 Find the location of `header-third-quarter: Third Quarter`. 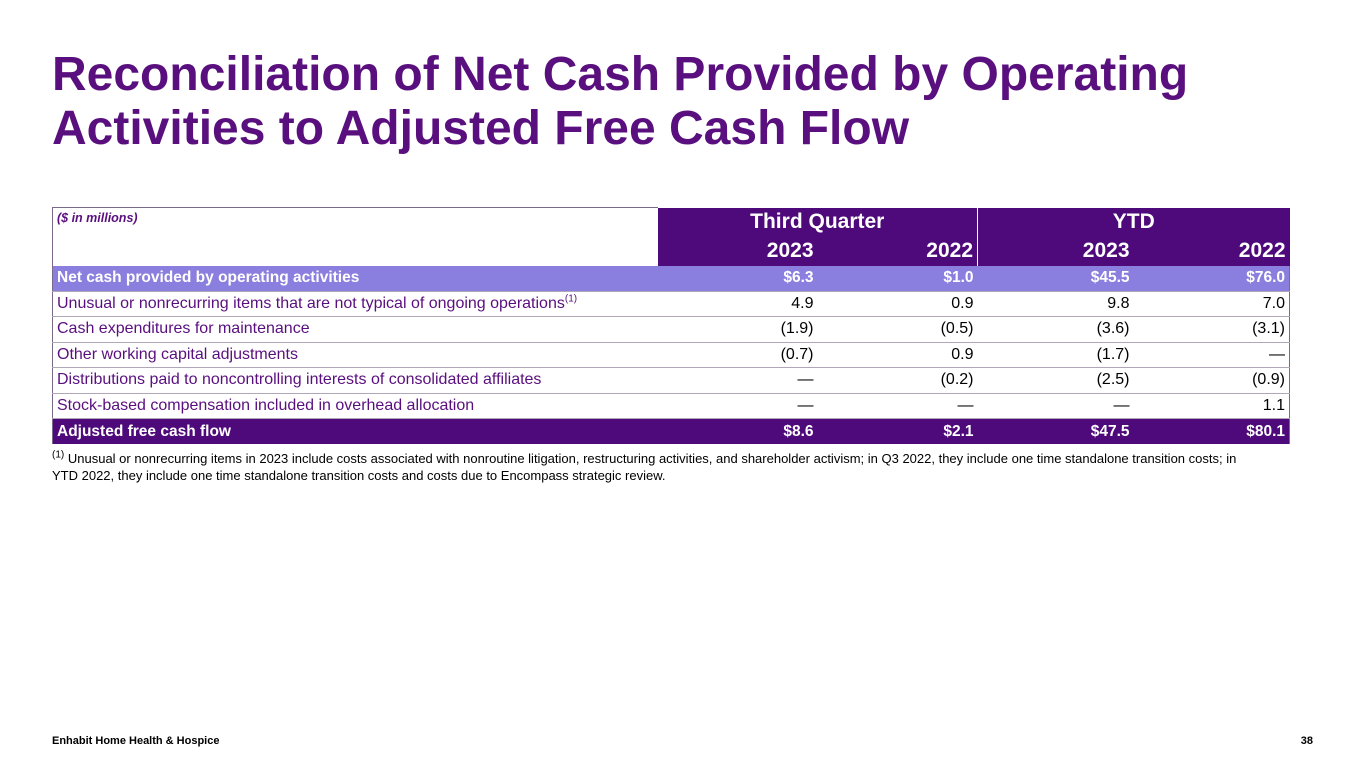

header-third-quarter: Third Quarter is located at coordinates (817, 222).